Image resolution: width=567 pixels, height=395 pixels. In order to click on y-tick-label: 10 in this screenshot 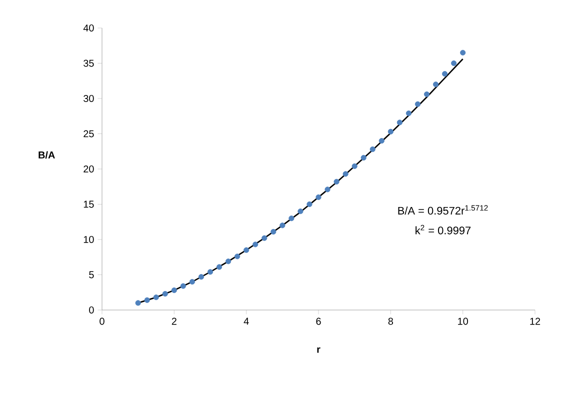, I will do `click(89, 240)`.